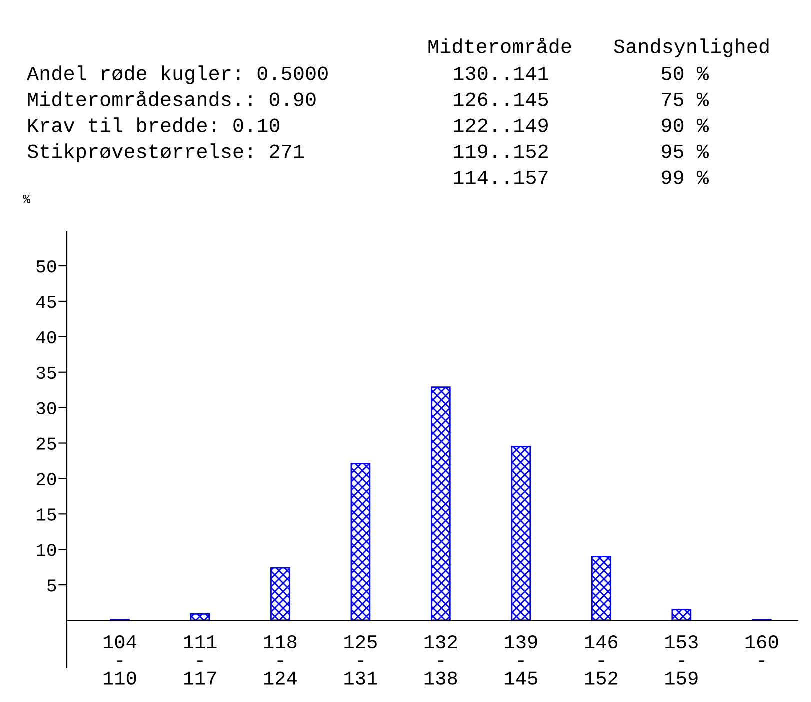 This screenshot has height=702, width=811. I want to click on text: 130..141, so click(501, 73).